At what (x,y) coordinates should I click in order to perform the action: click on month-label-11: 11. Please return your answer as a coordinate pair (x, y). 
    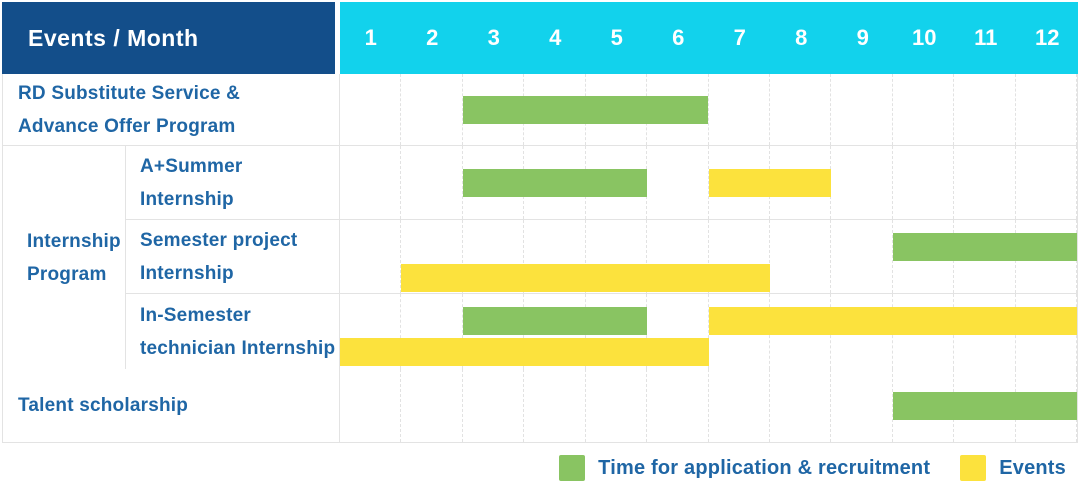
    Looking at the image, I should click on (986, 37).